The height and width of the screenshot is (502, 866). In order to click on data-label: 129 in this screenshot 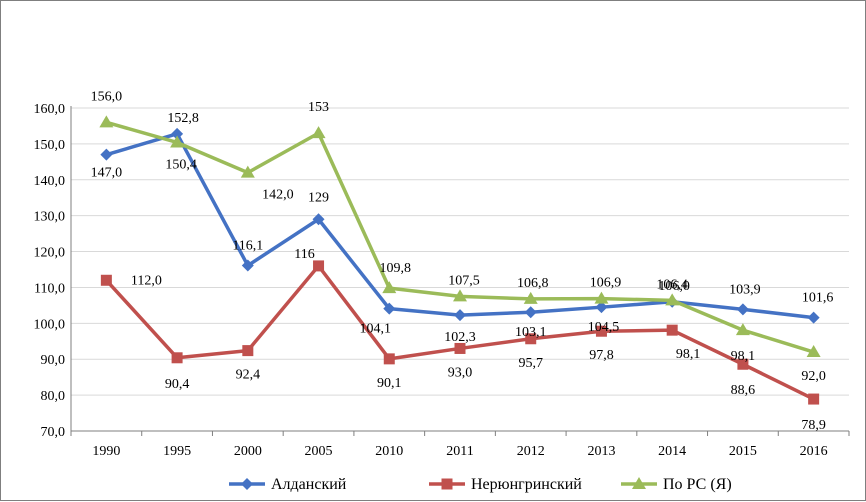, I will do `click(318, 197)`.